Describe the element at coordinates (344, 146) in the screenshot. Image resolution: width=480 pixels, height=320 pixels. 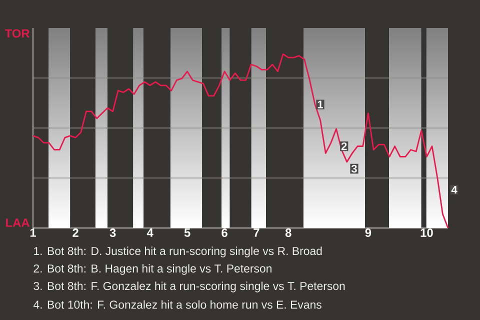
I see `annotation: 2` at that location.